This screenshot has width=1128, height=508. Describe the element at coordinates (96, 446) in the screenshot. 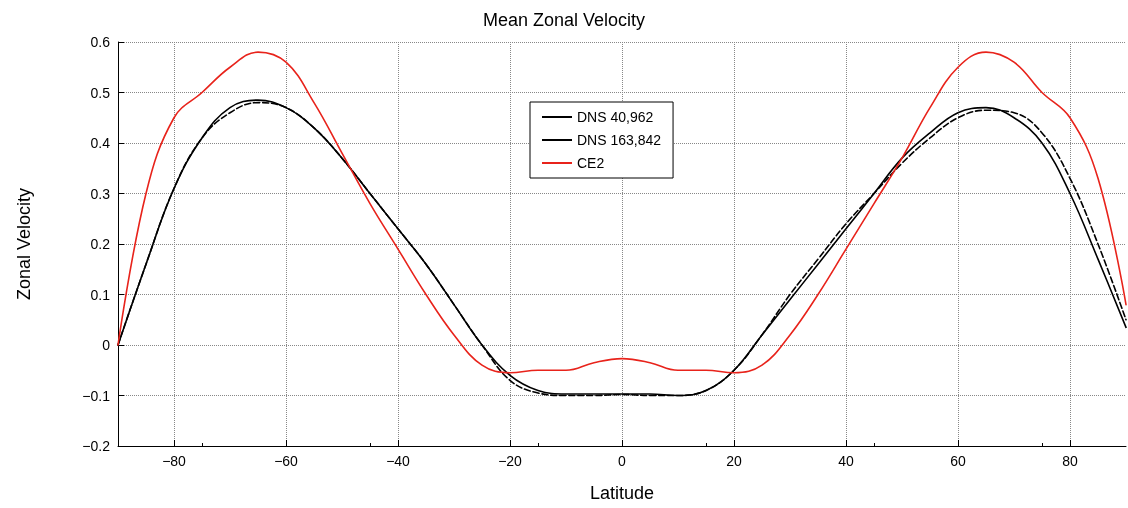

I see `y-tick-label: −0.2` at that location.